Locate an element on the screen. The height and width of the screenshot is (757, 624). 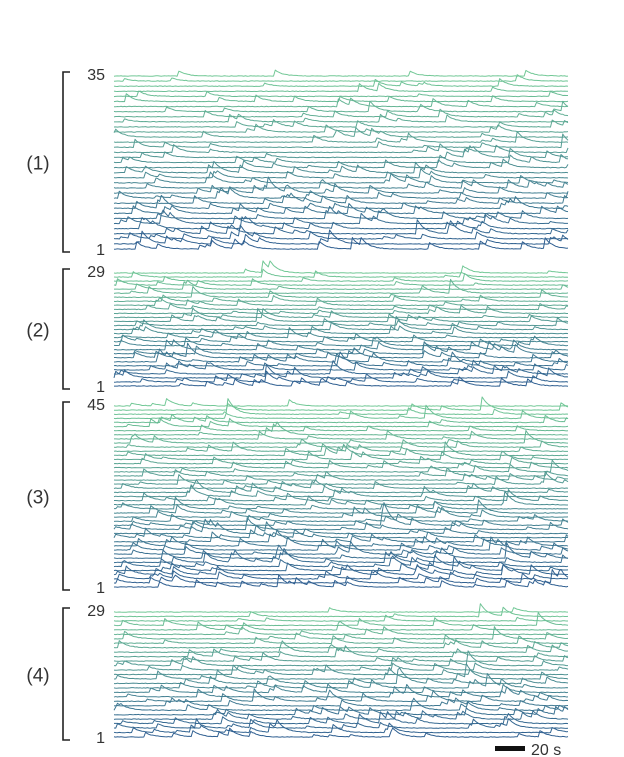
panel-label: (1) is located at coordinates (37, 164).